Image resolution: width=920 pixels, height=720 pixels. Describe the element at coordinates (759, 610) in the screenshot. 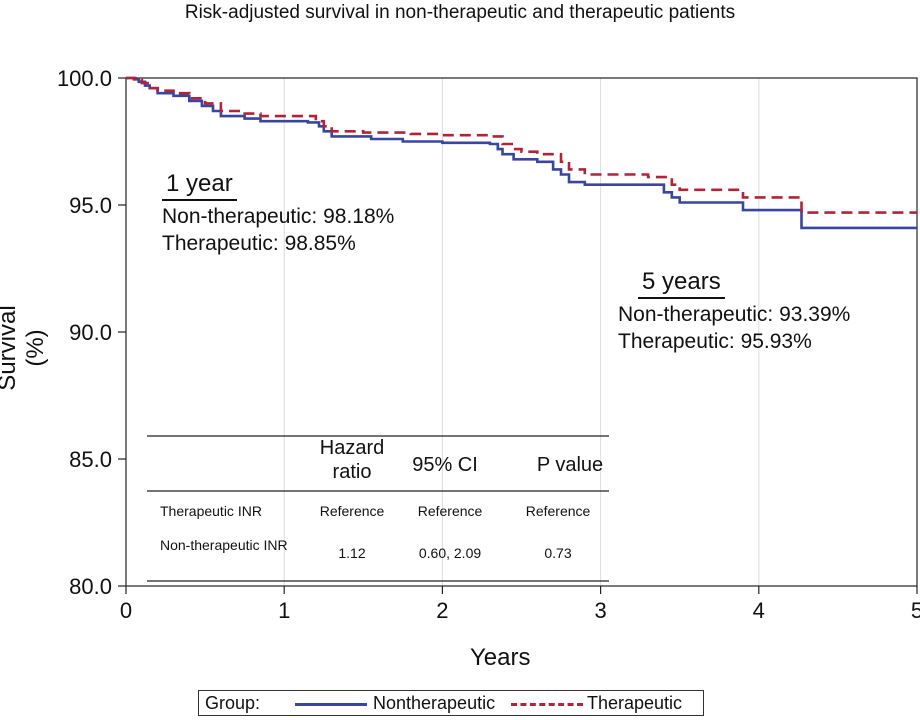

I see `x-tick-label-4: 4` at that location.